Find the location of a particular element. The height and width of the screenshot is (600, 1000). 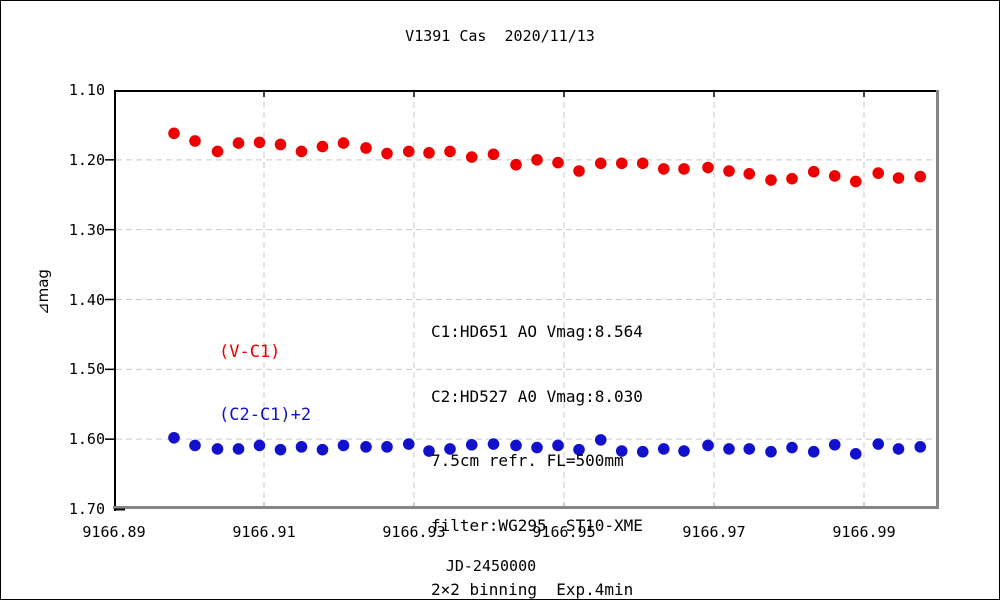

y-tick-label: 1.70 is located at coordinates (86, 509).